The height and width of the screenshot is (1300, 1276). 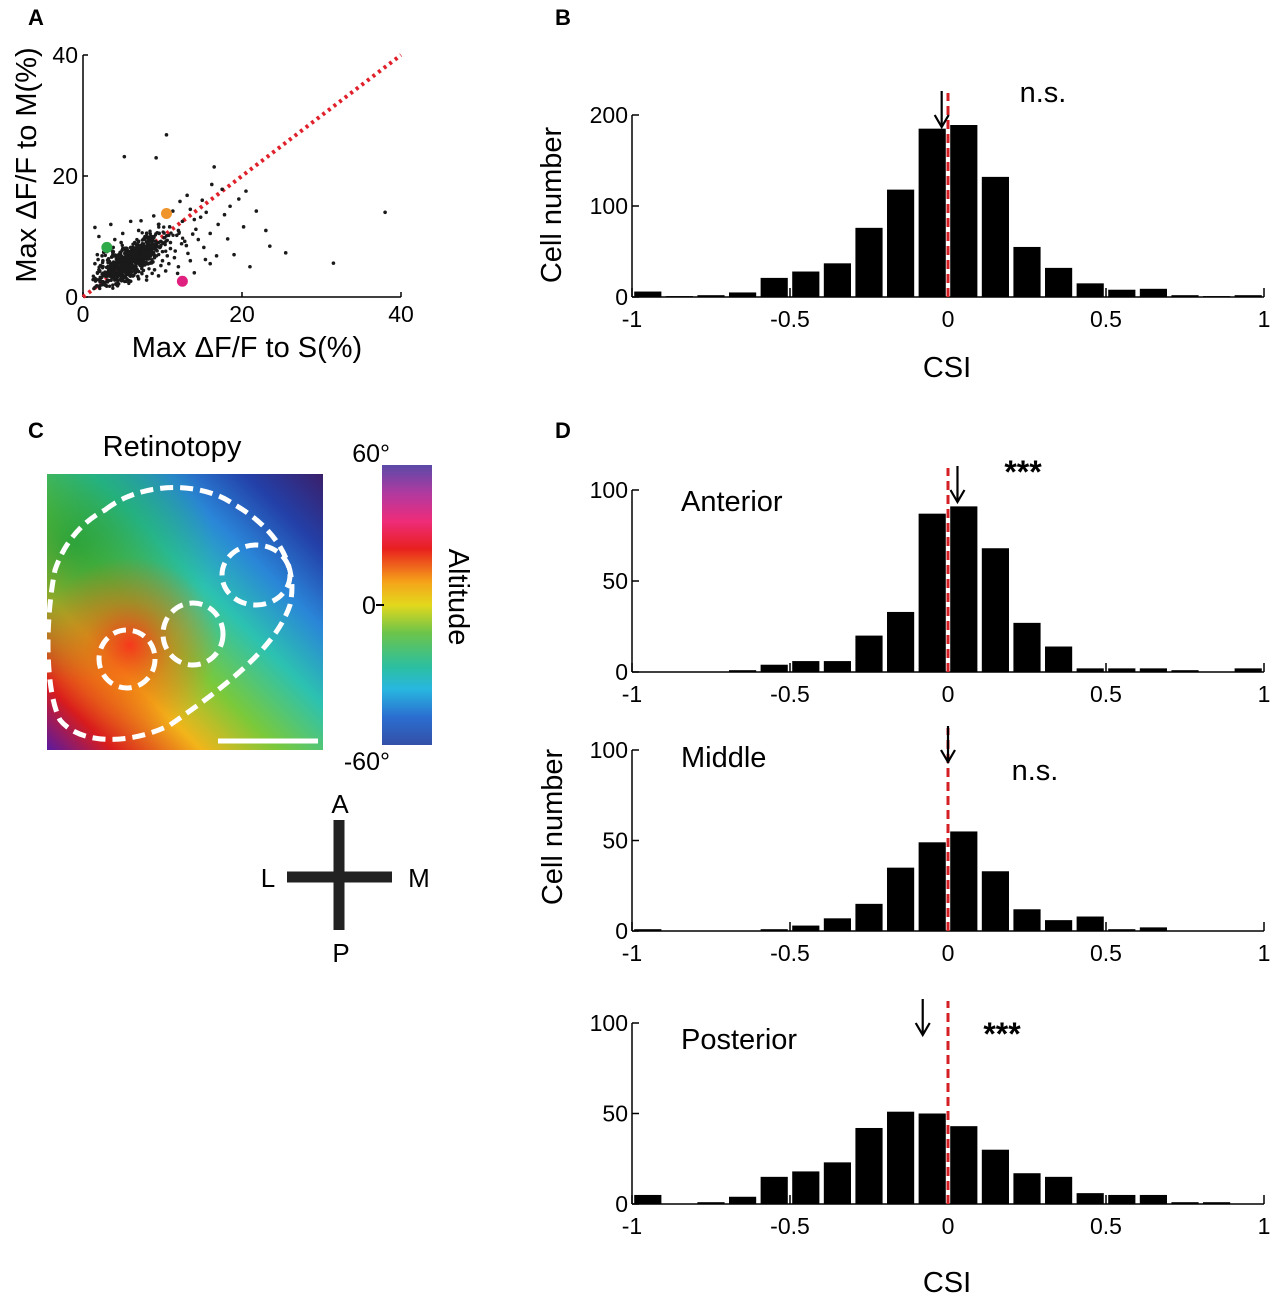 I want to click on histogram-anterior-title: Anterior, so click(x=732, y=502).